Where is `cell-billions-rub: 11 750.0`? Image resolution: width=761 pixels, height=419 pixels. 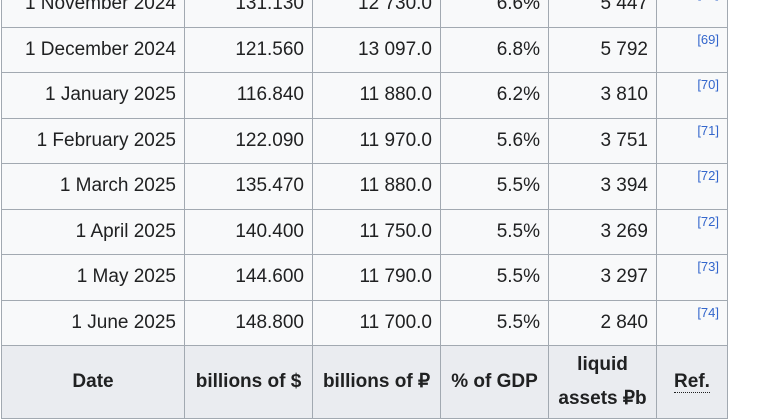
cell-billions-rub: 11 750.0 is located at coordinates (376, 231).